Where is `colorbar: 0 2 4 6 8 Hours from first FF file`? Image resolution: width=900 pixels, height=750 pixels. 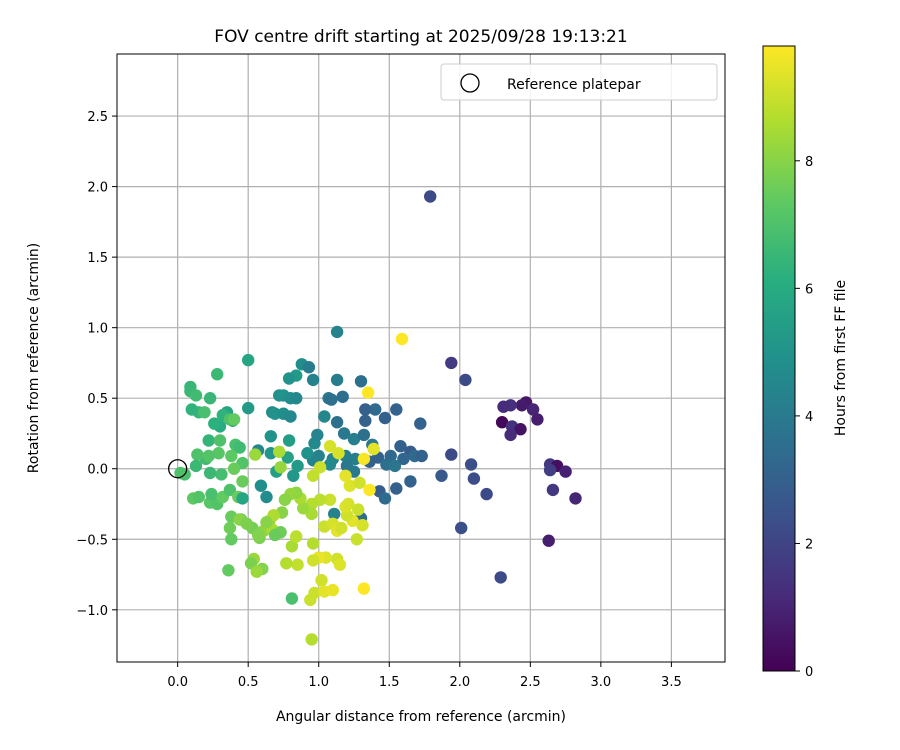 colorbar: 0 2 4 6 8 Hours from first FF file is located at coordinates (805, 362).